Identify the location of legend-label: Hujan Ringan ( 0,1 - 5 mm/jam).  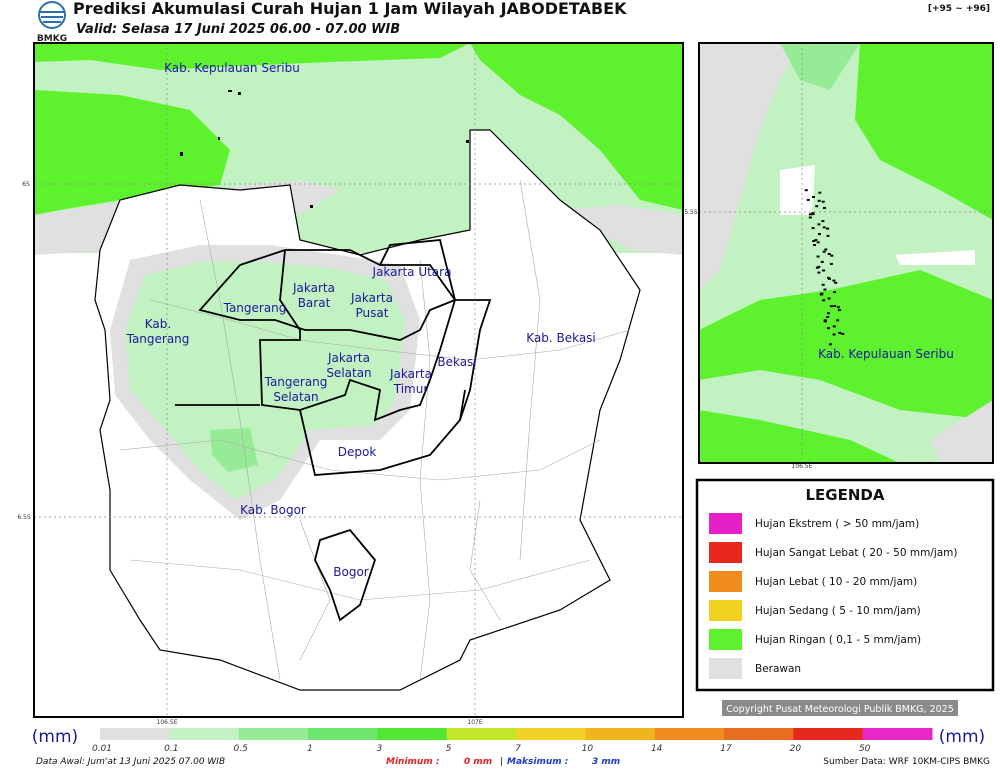
(838, 640).